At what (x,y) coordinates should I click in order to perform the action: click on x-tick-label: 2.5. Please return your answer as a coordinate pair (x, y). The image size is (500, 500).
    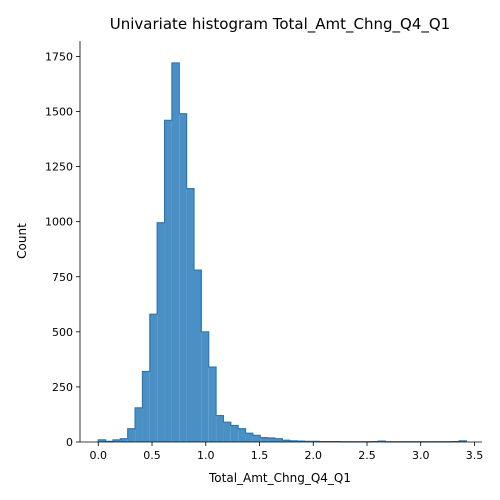
    Looking at the image, I should click on (367, 455).